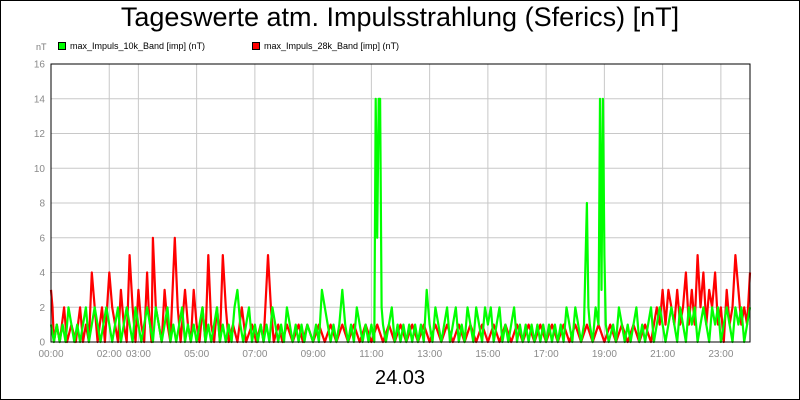  What do you see at coordinates (332, 46) in the screenshot?
I see `legend-label-28k: max_Impuls_28k_Band [imp] (nT)` at bounding box center [332, 46].